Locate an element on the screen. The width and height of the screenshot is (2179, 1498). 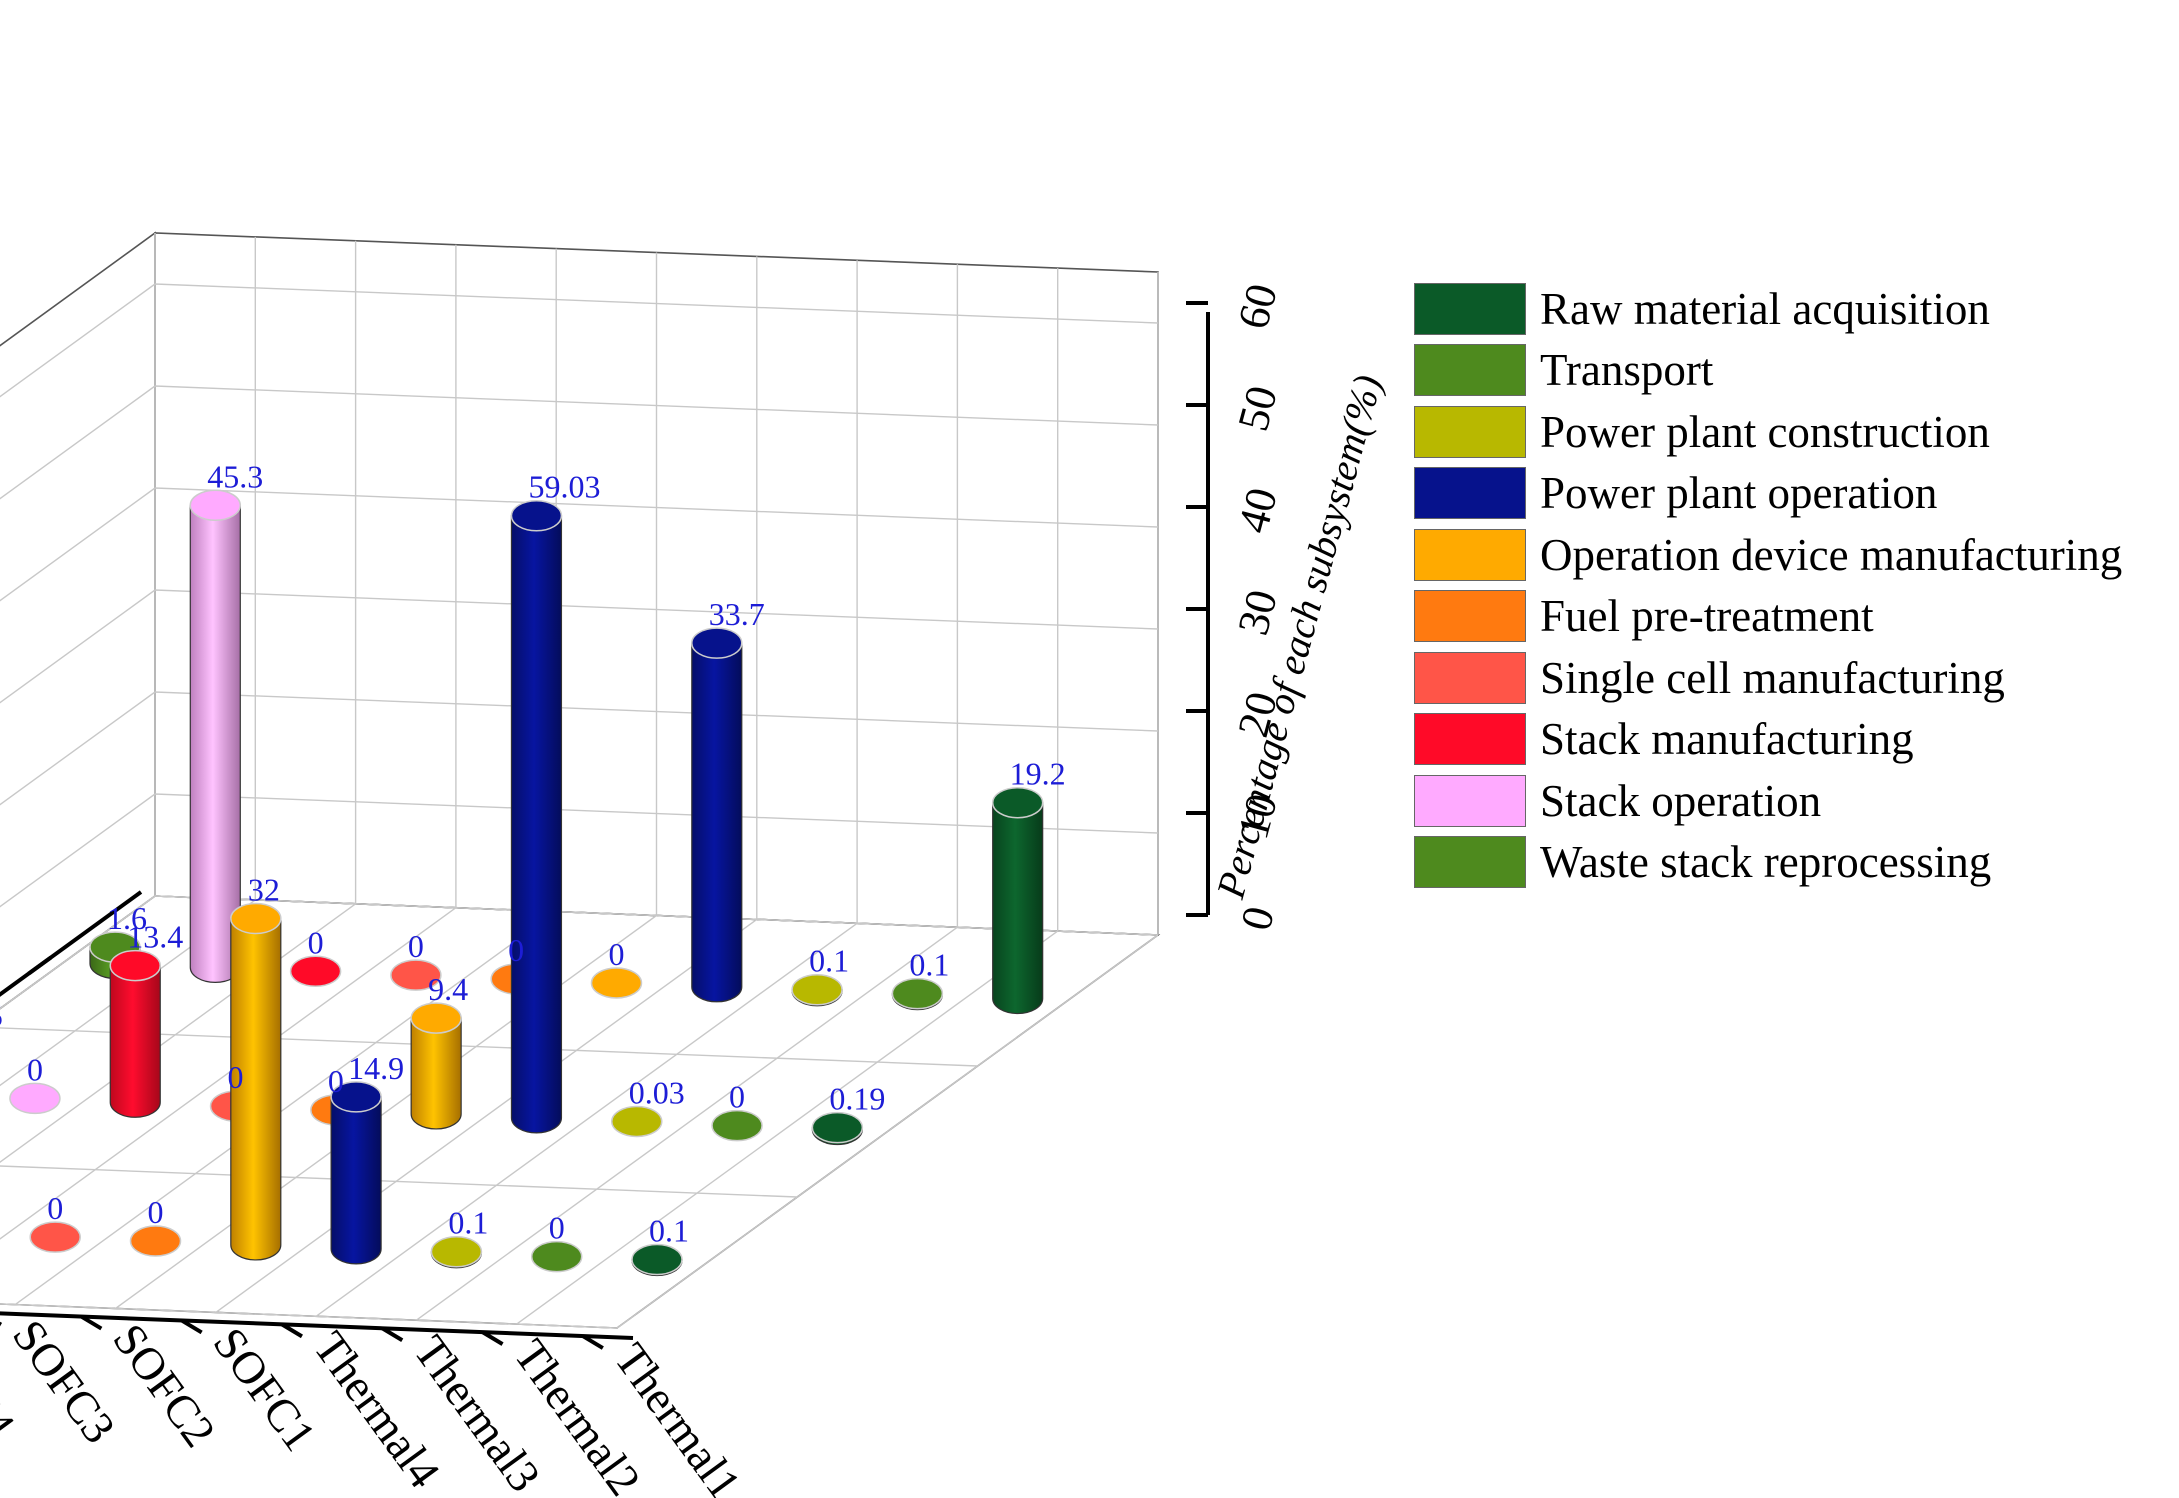
data-label-ap-thermal3: 0.03 is located at coordinates (657, 1092).